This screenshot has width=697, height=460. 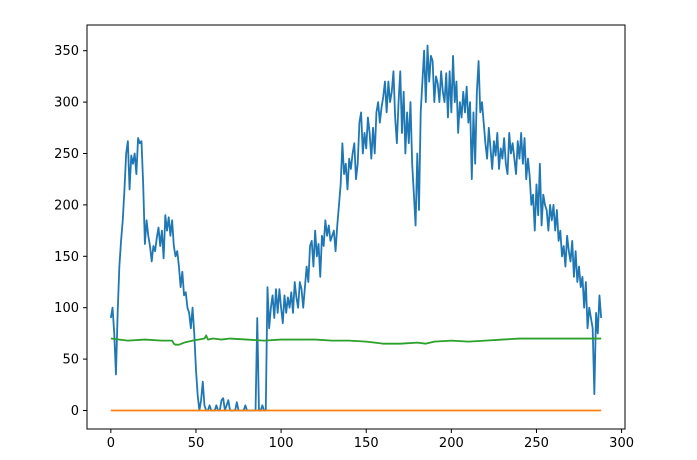 I want to click on x-tick-label: 300, so click(x=621, y=443).